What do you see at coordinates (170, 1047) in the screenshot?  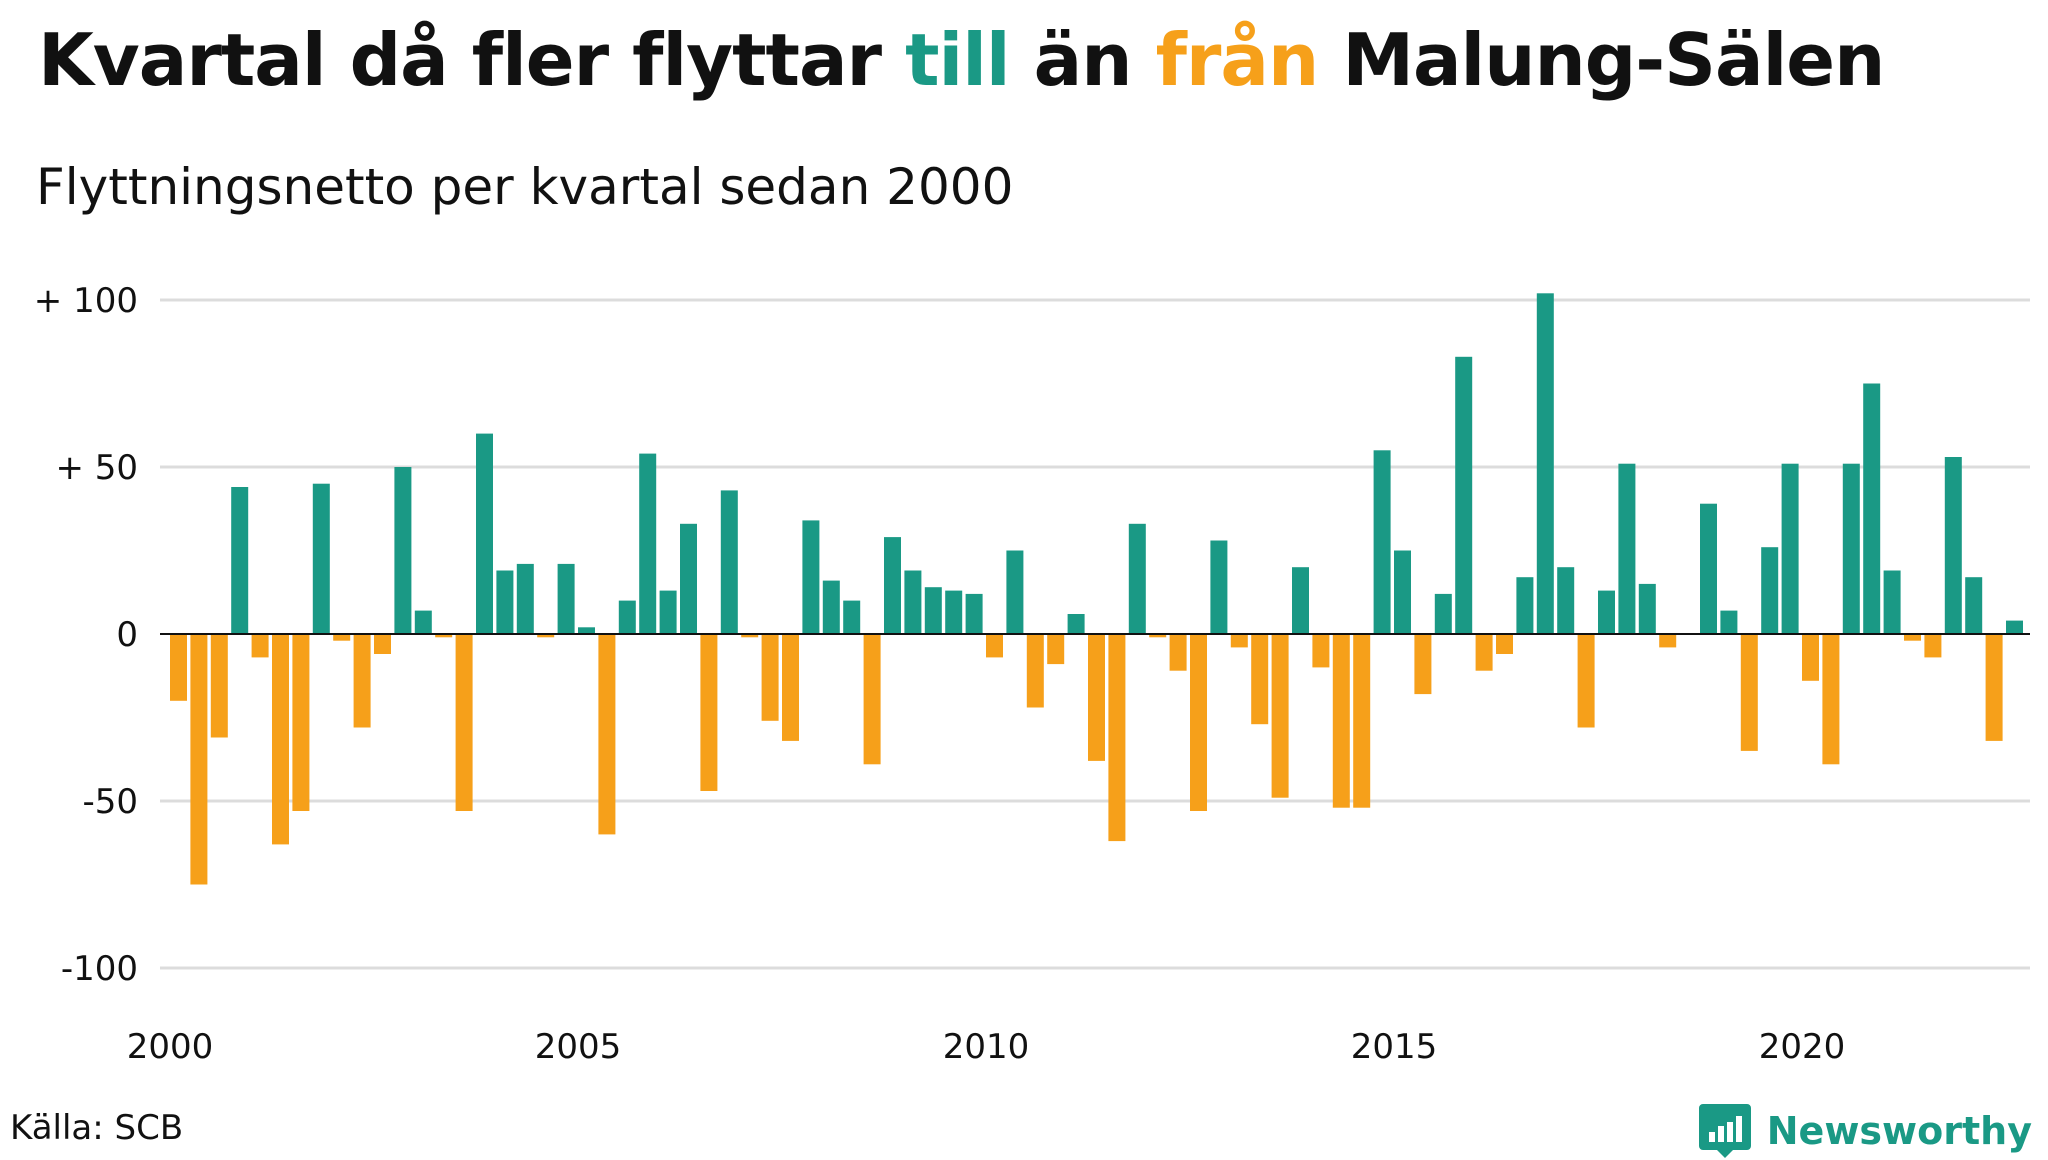 I see `x-tick-label: 2000` at bounding box center [170, 1047].